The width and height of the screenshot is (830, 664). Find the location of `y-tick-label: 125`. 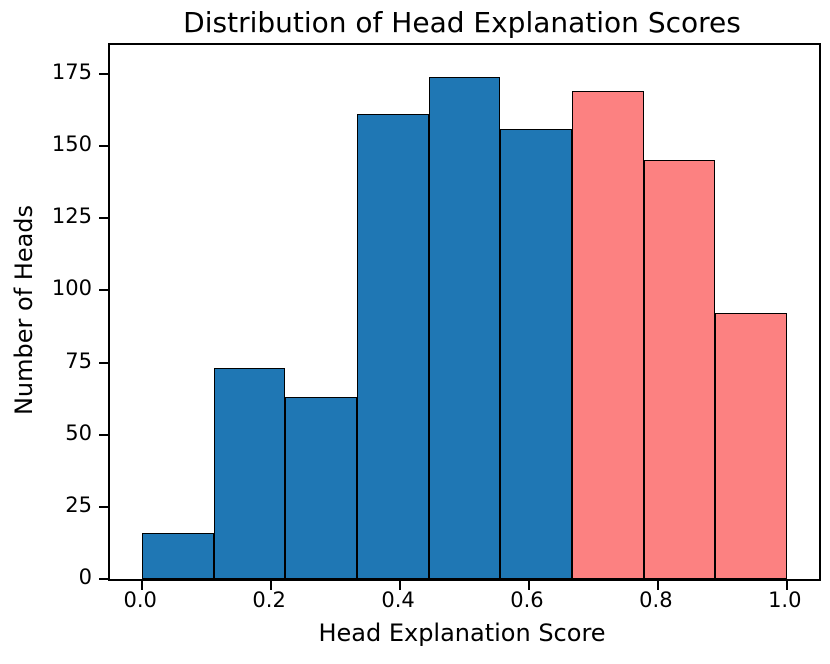

y-tick-label: 125 is located at coordinates (71, 216).